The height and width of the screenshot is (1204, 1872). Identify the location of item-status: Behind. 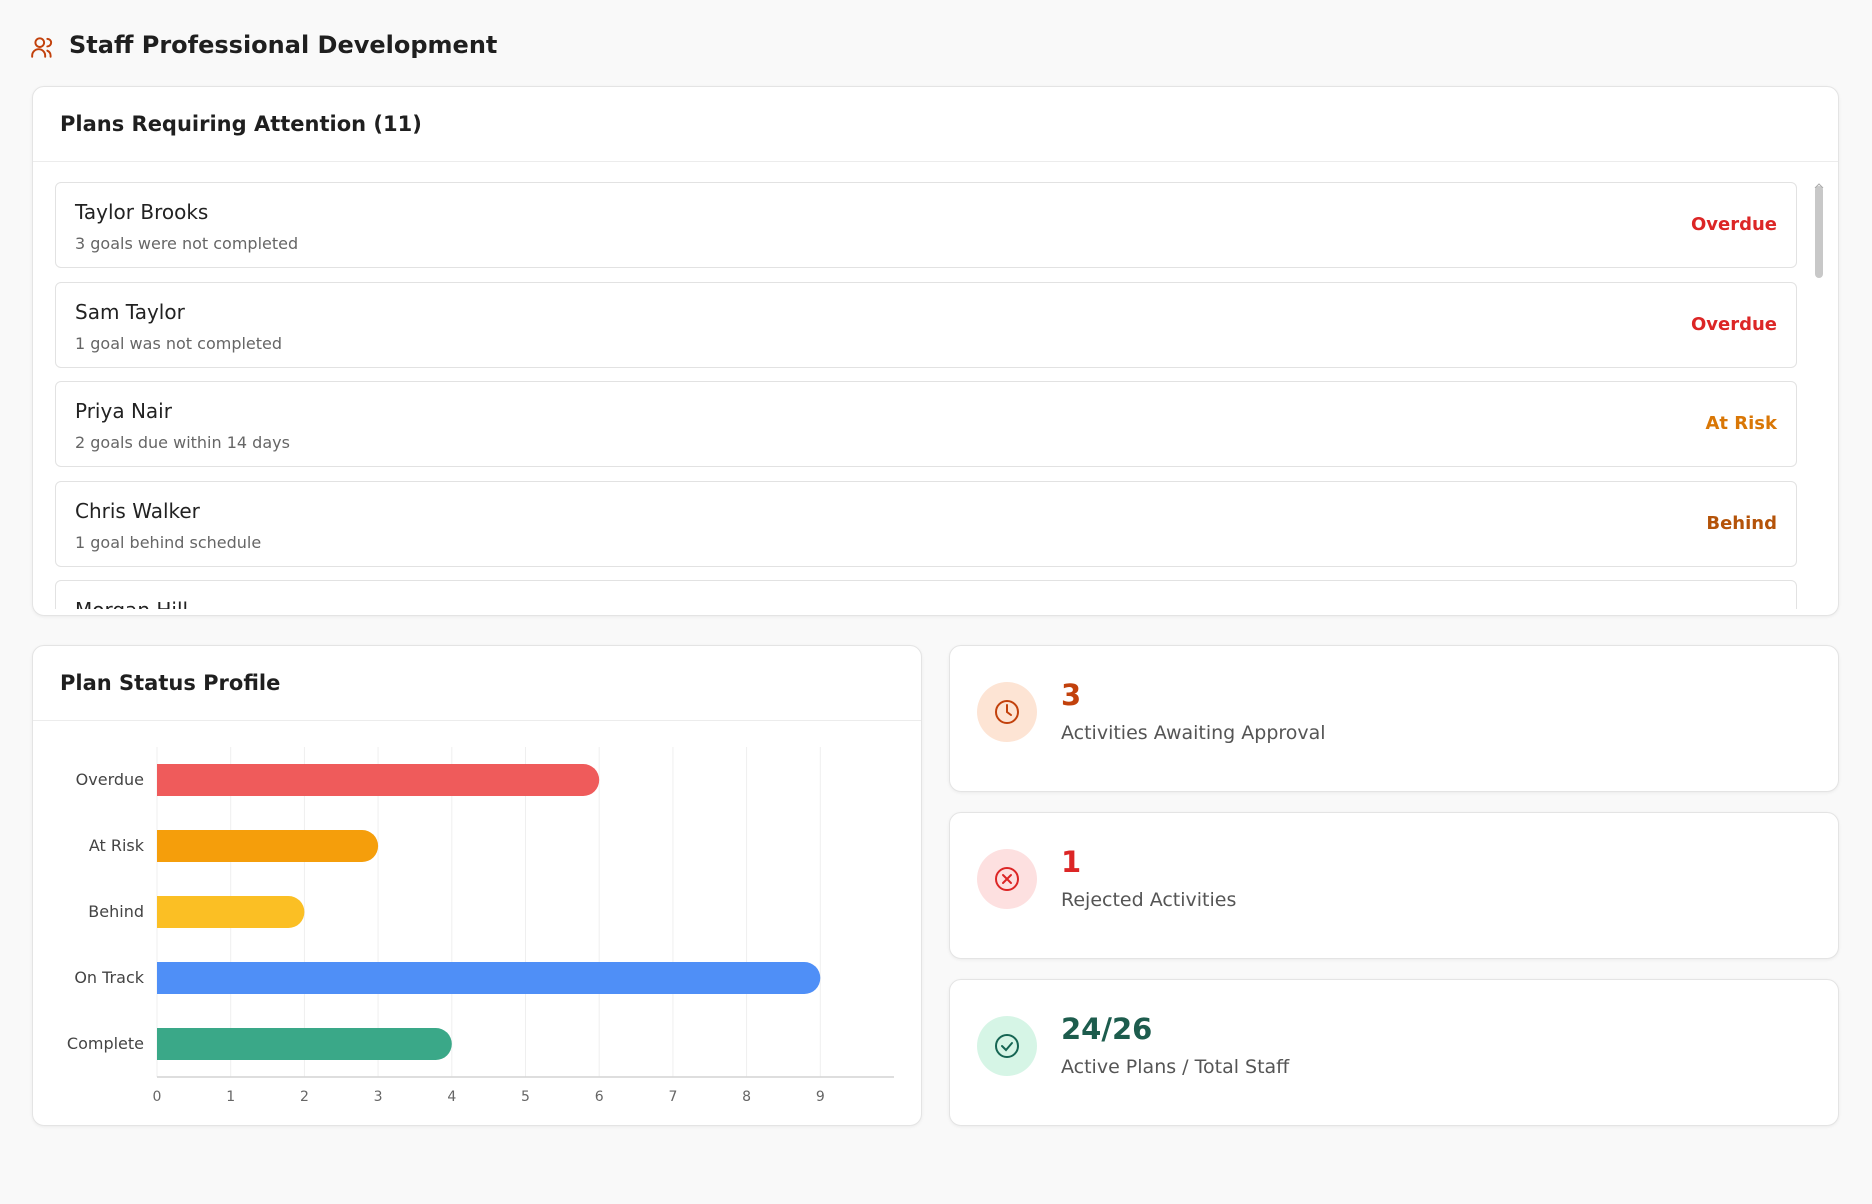
(1741, 523).